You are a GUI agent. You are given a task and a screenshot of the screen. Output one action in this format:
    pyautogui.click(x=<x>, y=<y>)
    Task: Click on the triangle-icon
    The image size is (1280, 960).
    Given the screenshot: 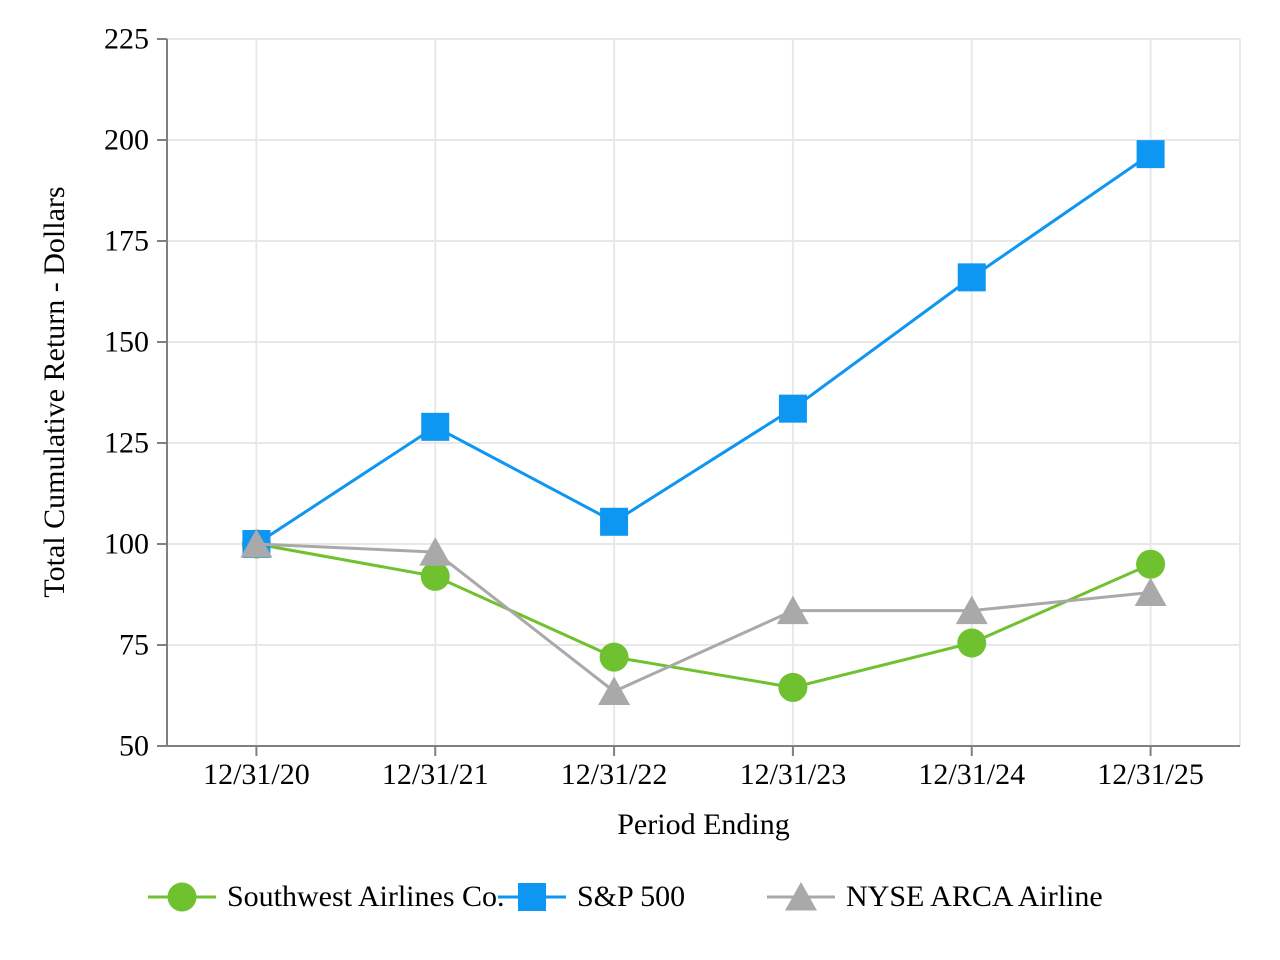 What is the action you would take?
    pyautogui.click(x=801, y=896)
    